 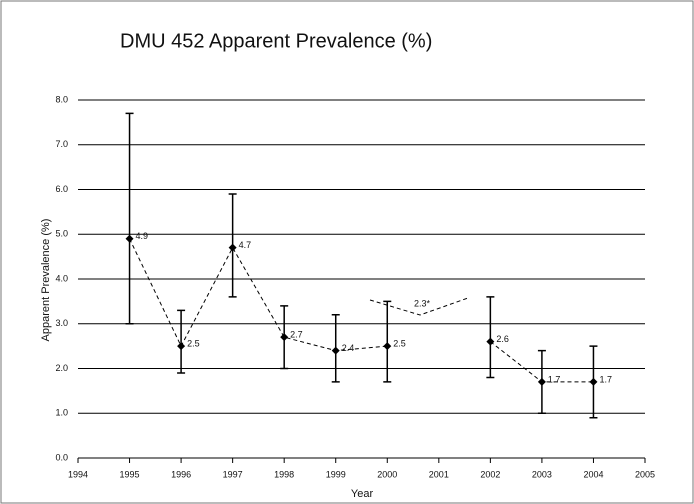 What do you see at coordinates (387, 474) in the screenshot?
I see `x-tick-label: 2000` at bounding box center [387, 474].